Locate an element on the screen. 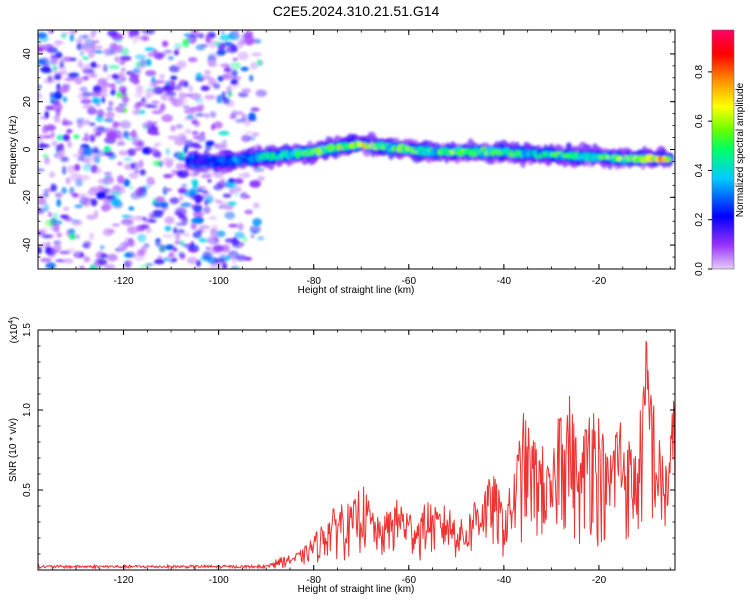 The image size is (750, 600). y-tick-label: 20 is located at coordinates (27, 102).